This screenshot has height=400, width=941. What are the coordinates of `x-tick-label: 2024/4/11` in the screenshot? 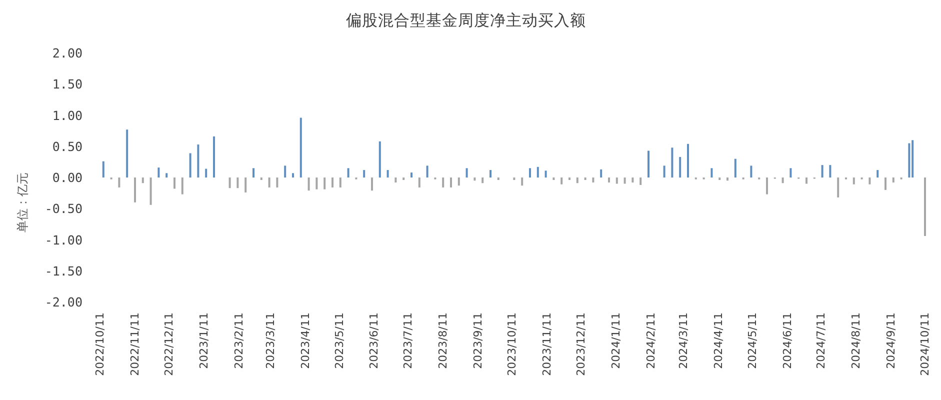 It's located at (718, 340).